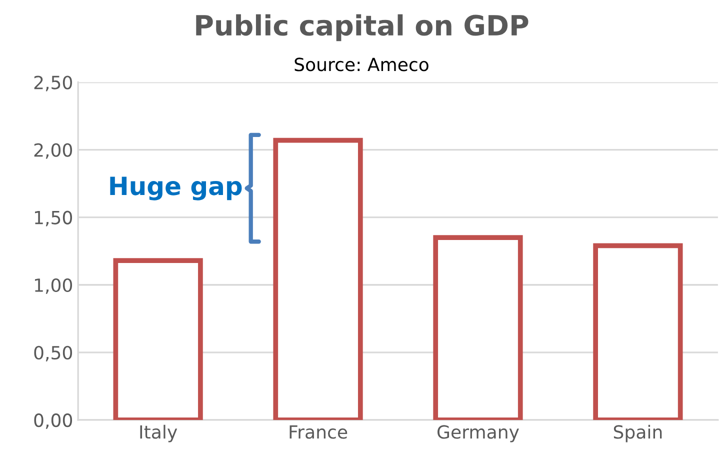 The height and width of the screenshot is (462, 723). Describe the element at coordinates (319, 432) in the screenshot. I see `x-tick-label: France` at that location.